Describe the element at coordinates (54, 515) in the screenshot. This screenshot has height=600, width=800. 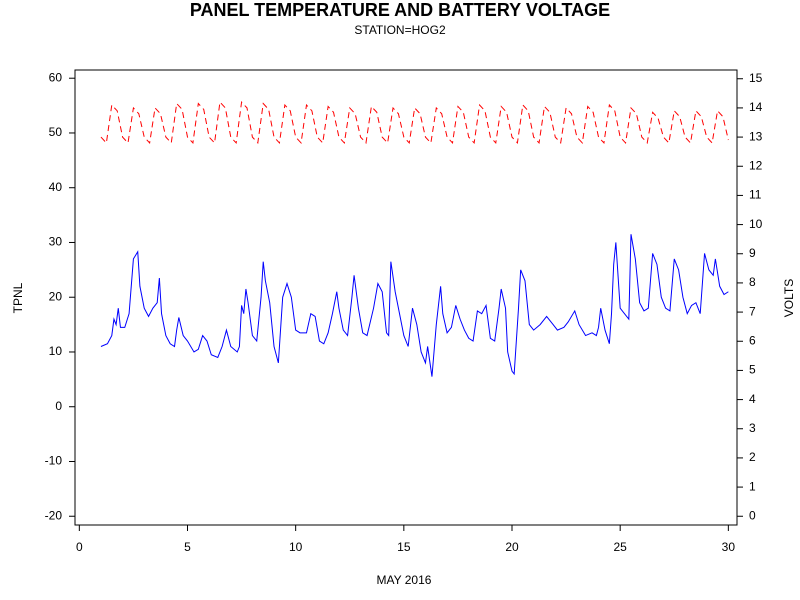
I see `y-tick-label: -20` at that location.